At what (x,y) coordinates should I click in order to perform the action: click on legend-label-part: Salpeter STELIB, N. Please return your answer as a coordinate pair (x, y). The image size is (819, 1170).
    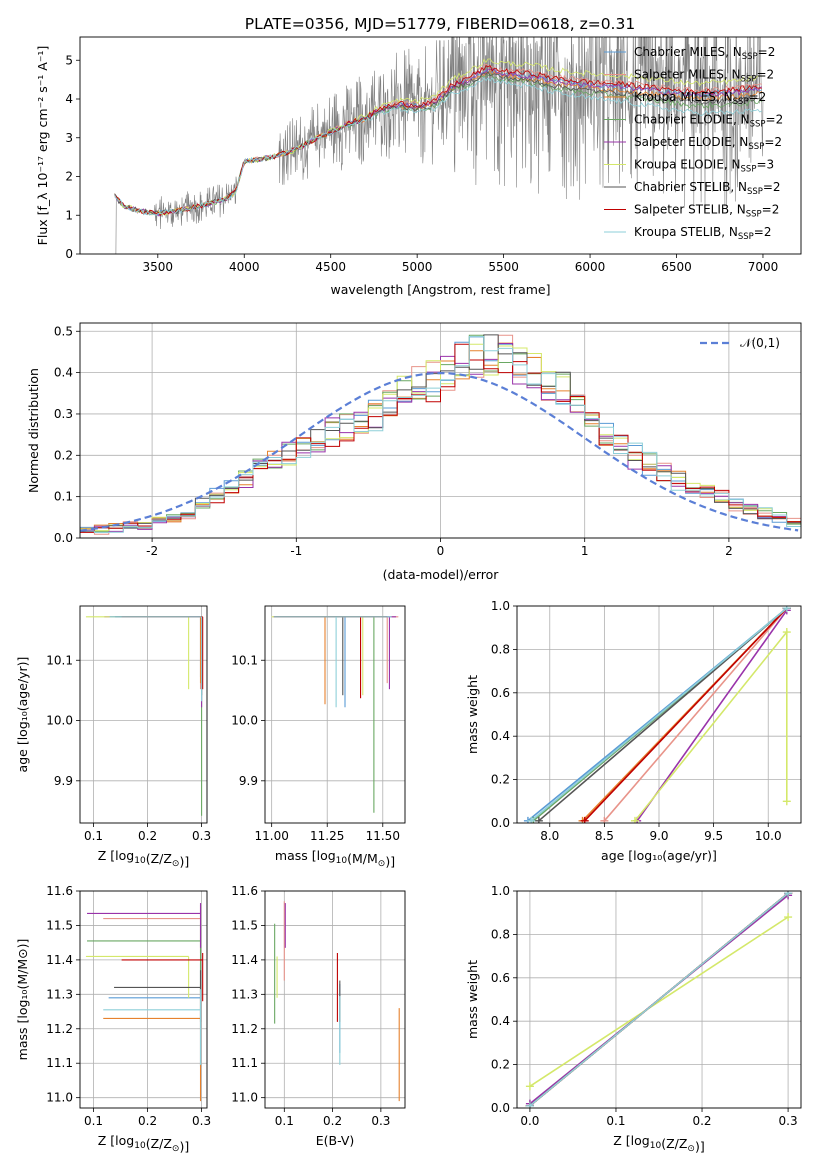
    Looking at the image, I should click on (690, 210).